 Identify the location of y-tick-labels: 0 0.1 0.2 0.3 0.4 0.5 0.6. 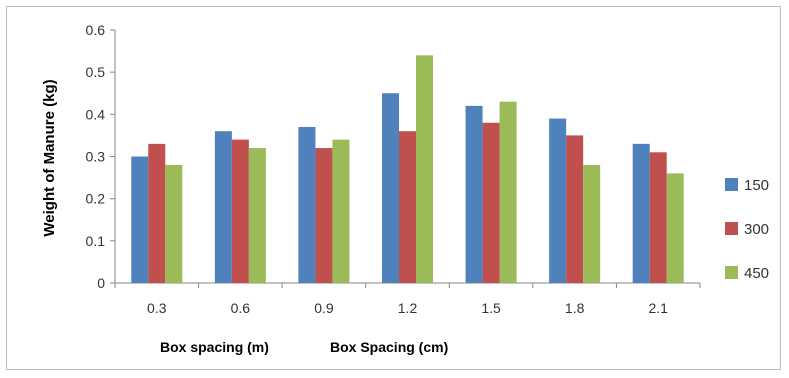
(96, 156).